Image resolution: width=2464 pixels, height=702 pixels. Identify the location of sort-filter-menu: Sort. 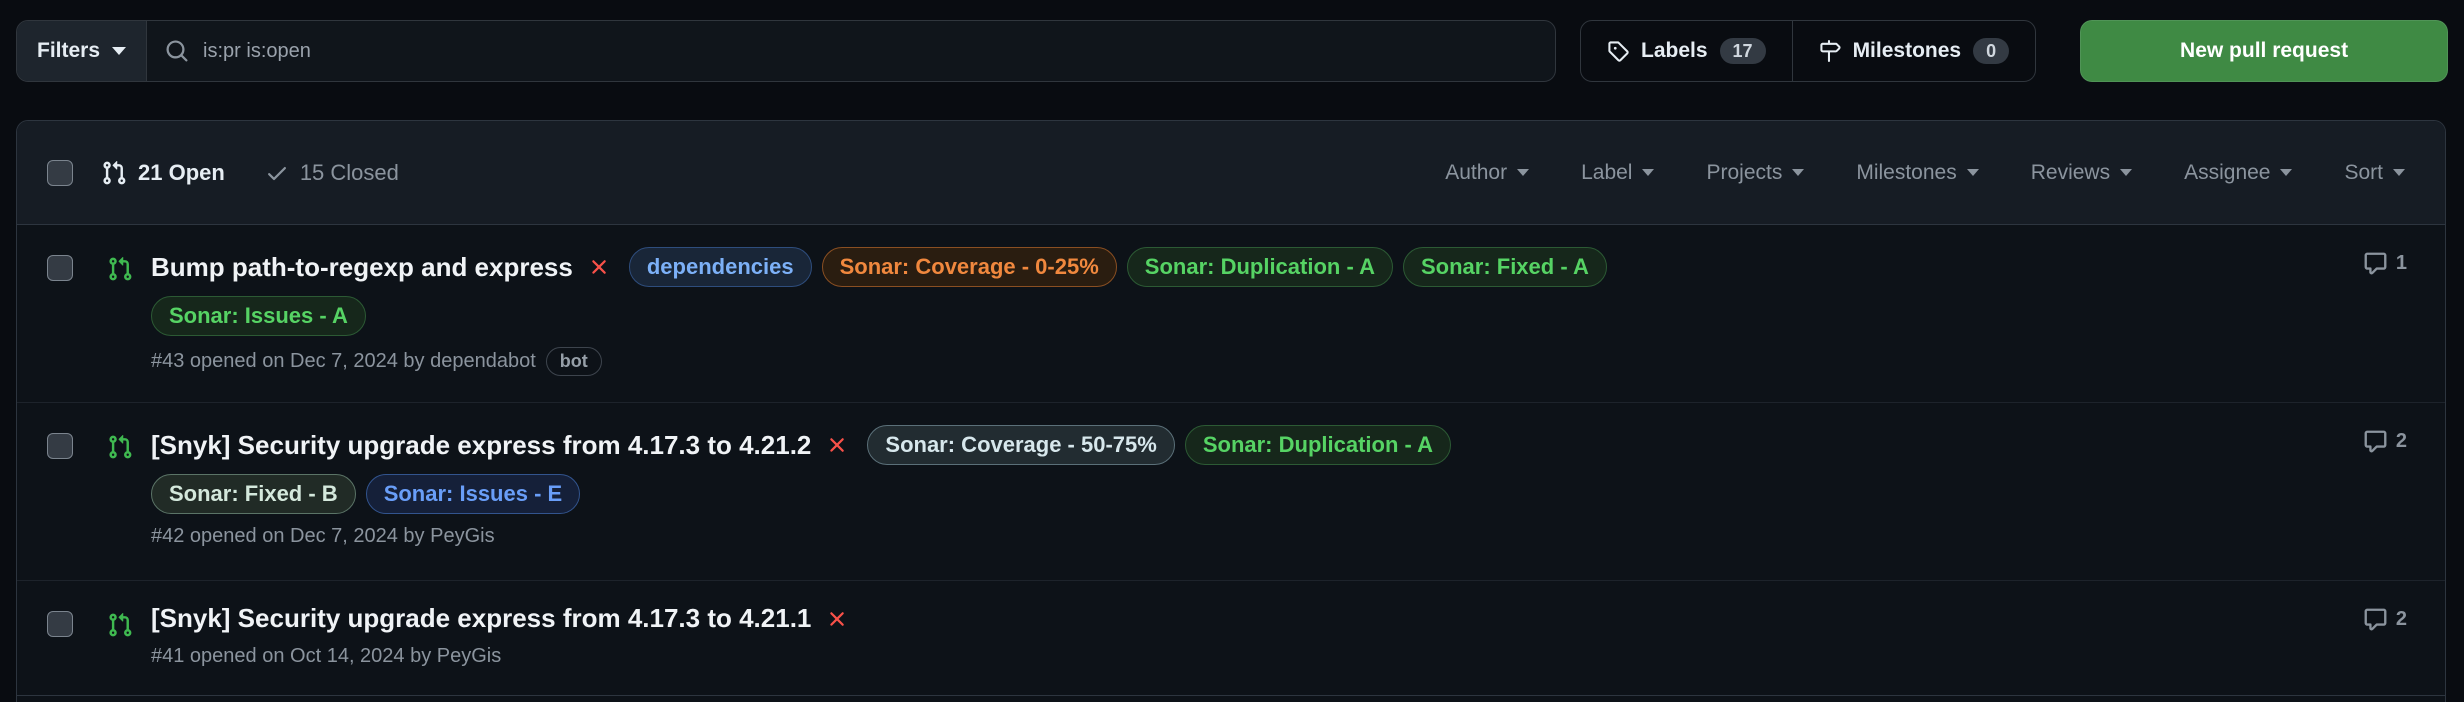
(2374, 173).